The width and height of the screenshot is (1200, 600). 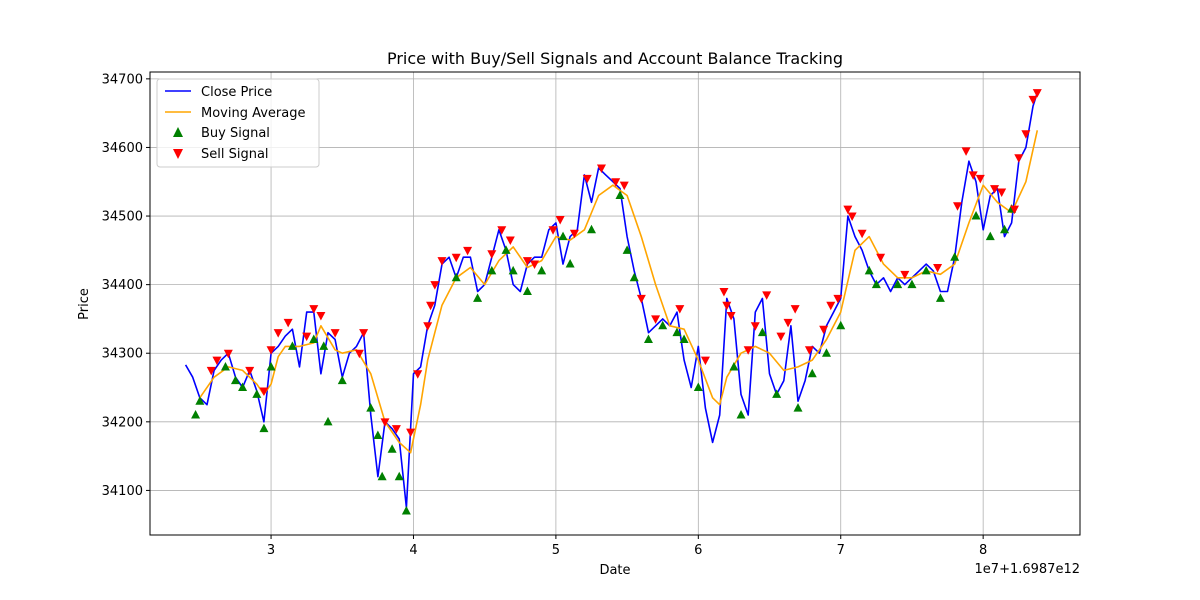 I want to click on x-axis-label: Date, so click(x=614, y=570).